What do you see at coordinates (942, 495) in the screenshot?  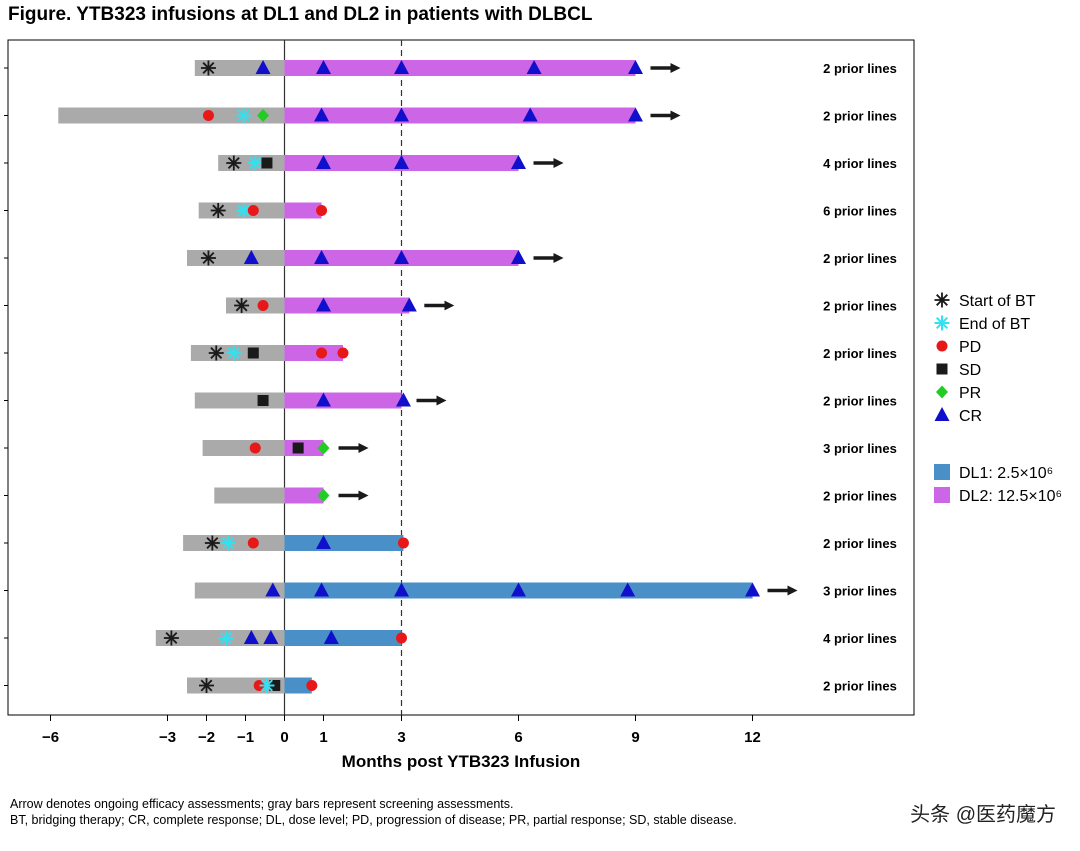 I see `legend-swatch-dl2` at bounding box center [942, 495].